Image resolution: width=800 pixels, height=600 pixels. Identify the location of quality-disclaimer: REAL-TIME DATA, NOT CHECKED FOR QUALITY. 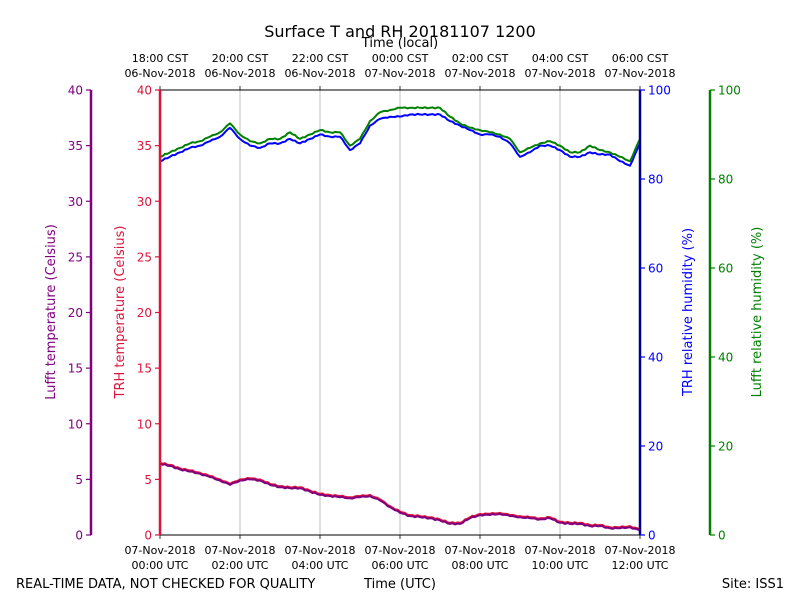
(165, 584).